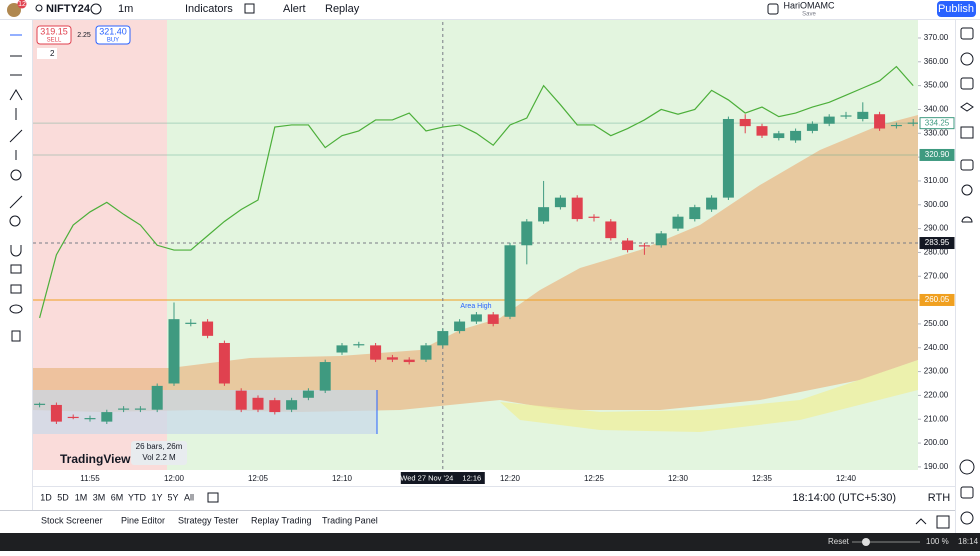  I want to click on range-button: YTD, so click(137, 497).